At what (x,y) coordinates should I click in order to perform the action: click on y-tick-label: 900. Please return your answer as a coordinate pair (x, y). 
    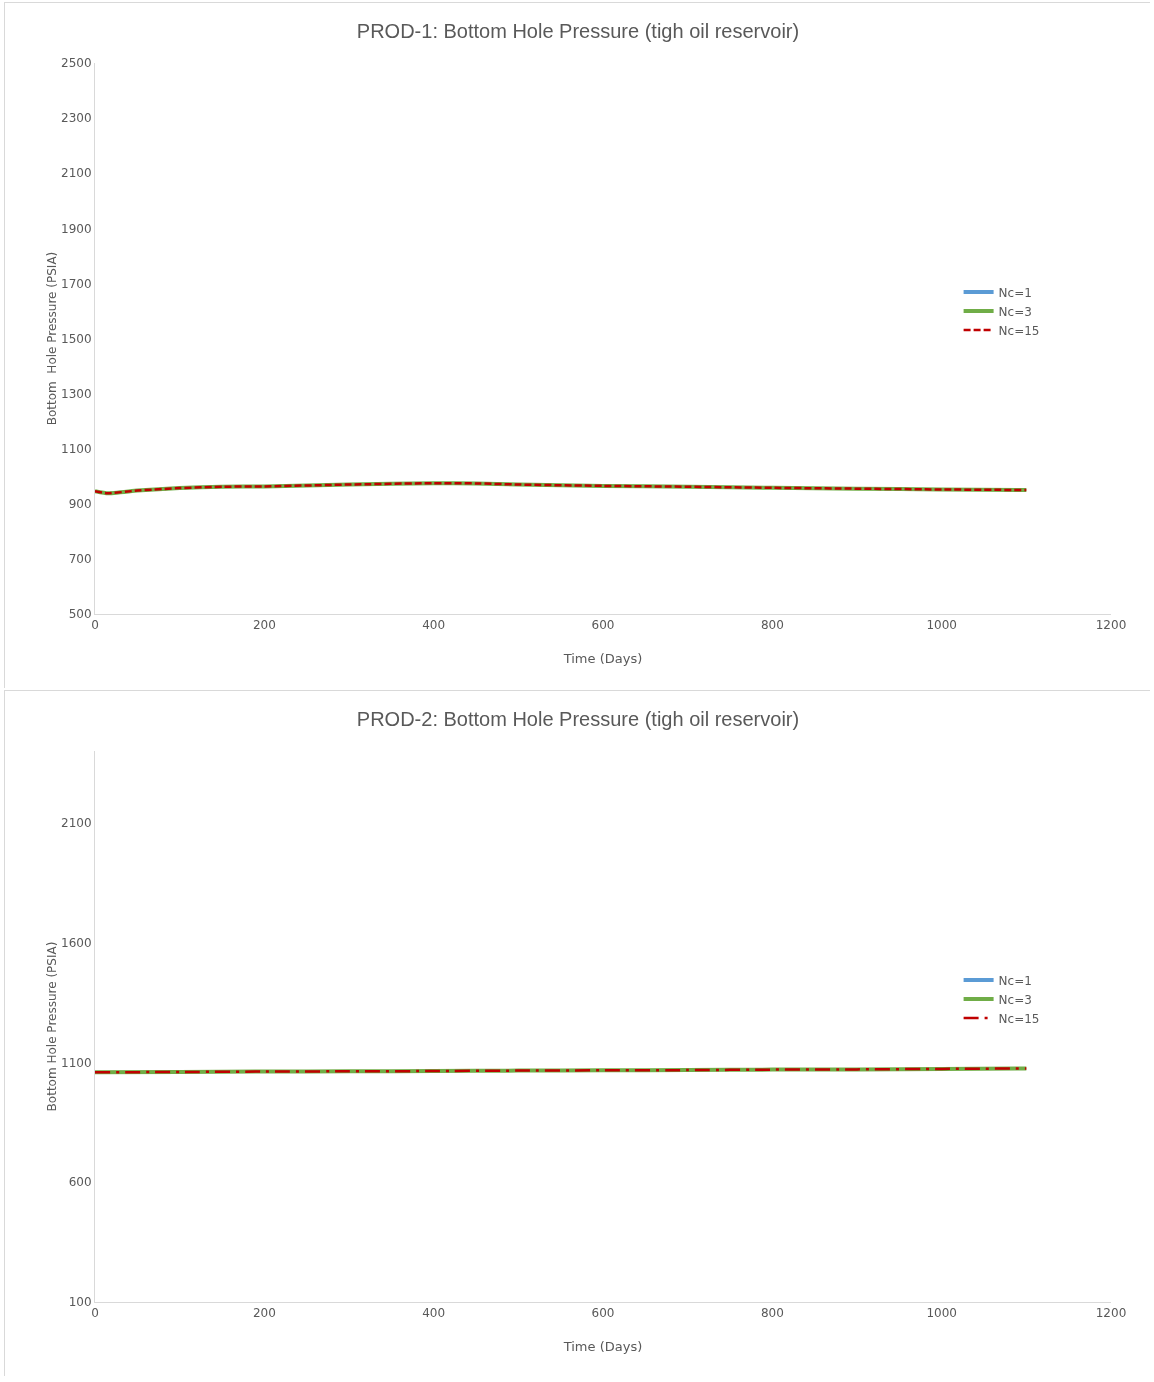
    Looking at the image, I should click on (80, 504).